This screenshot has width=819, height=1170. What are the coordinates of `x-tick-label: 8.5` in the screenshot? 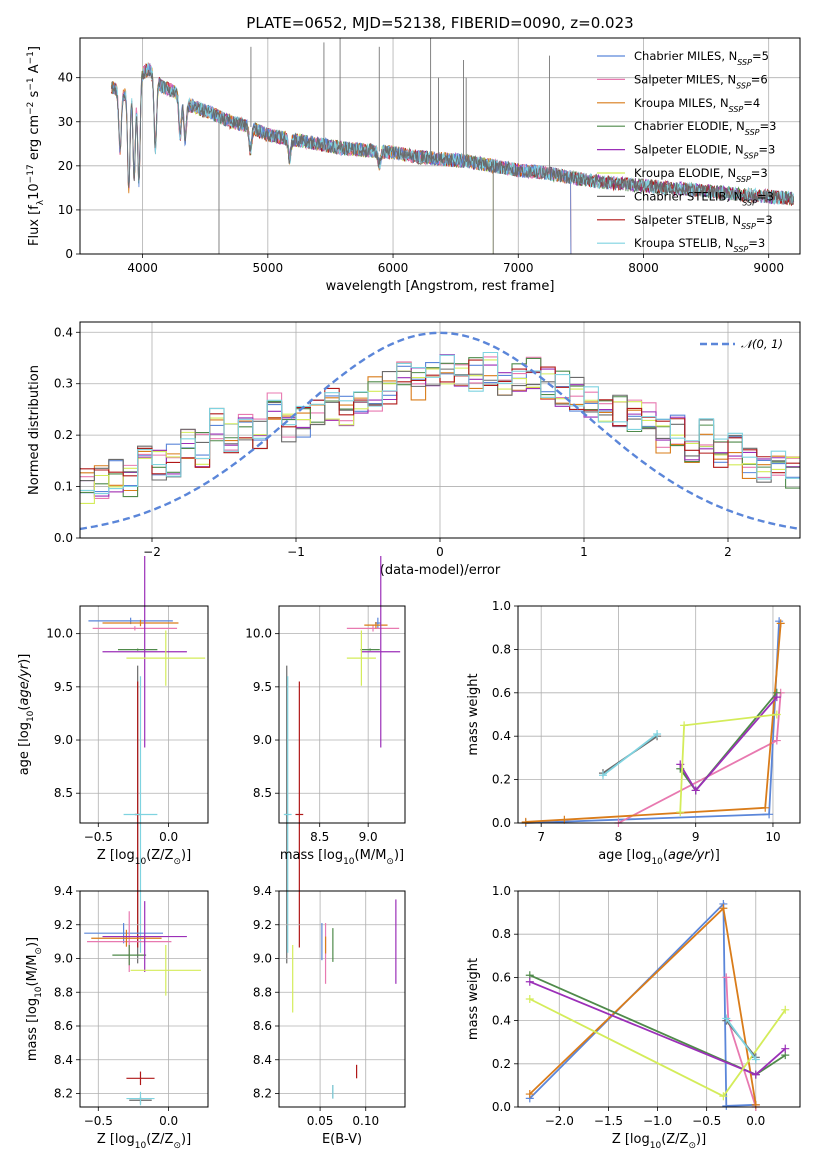 It's located at (319, 837).